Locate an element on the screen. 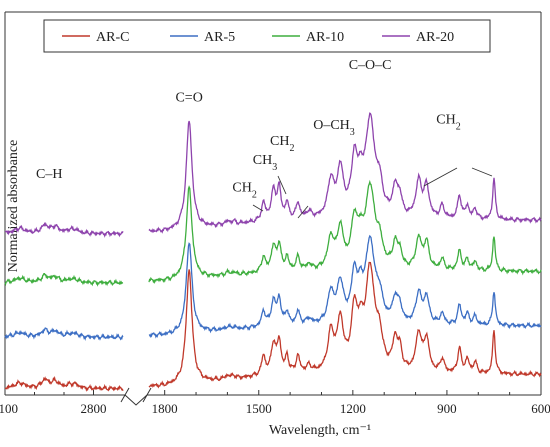 This screenshot has height=447, width=550. axis-break-notch is located at coordinates (136, 400).